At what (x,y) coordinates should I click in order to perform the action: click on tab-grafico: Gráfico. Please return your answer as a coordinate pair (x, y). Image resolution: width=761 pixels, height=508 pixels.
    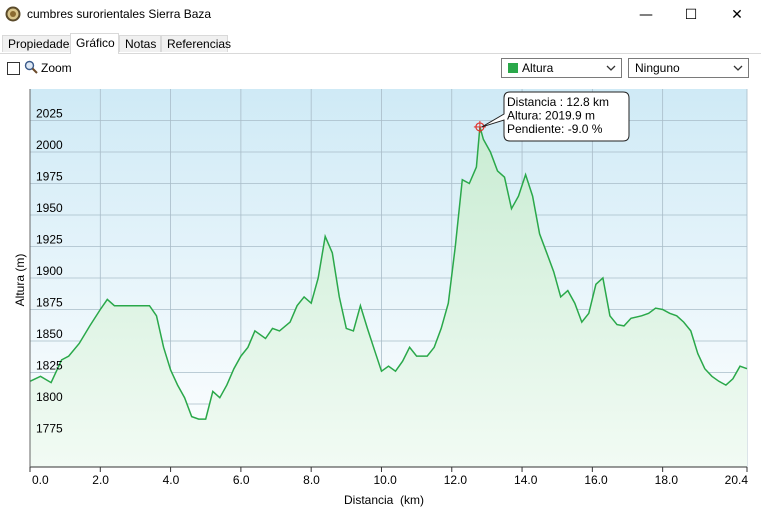
    Looking at the image, I should click on (94, 43).